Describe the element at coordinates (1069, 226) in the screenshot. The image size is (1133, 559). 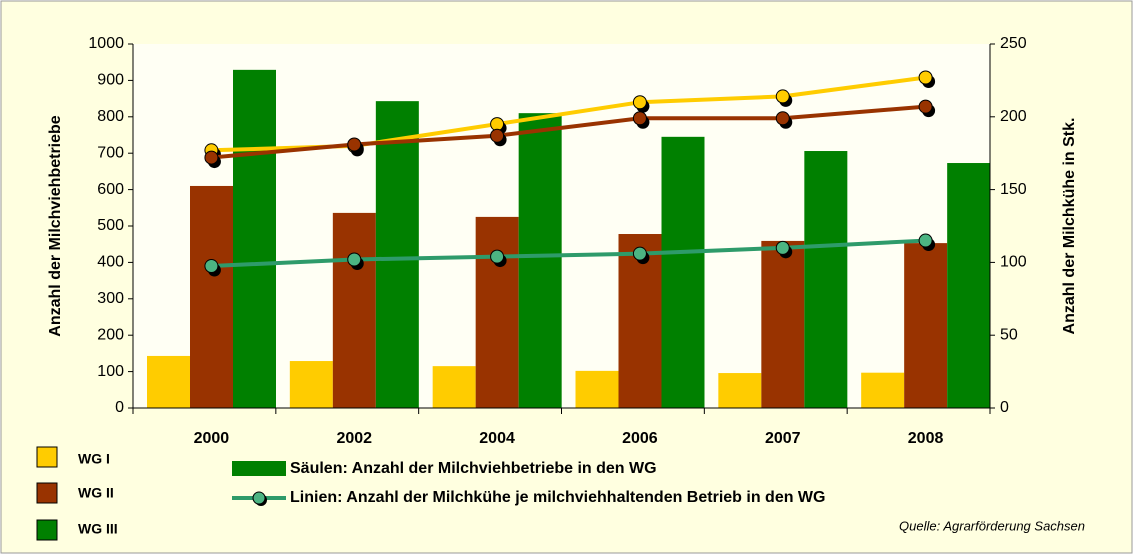
I see `y2-axis-label: Anzahl der Milchkühe in Stk.` at that location.